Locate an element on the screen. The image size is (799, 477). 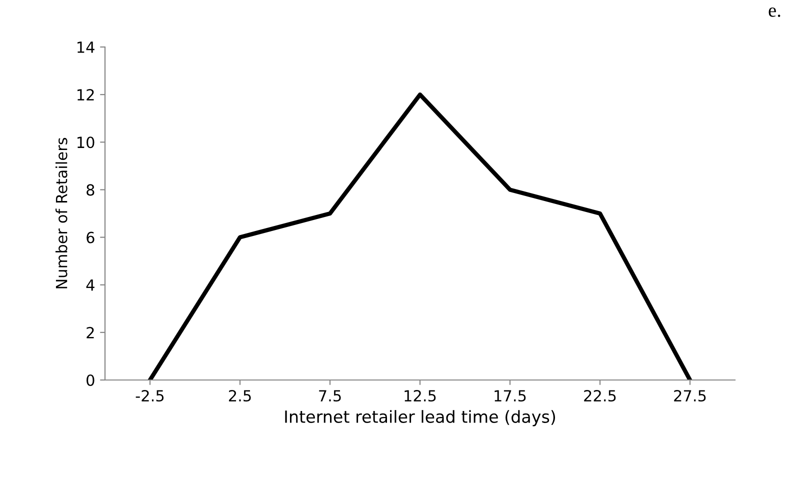
y-tick-label: 2 is located at coordinates (90, 332).